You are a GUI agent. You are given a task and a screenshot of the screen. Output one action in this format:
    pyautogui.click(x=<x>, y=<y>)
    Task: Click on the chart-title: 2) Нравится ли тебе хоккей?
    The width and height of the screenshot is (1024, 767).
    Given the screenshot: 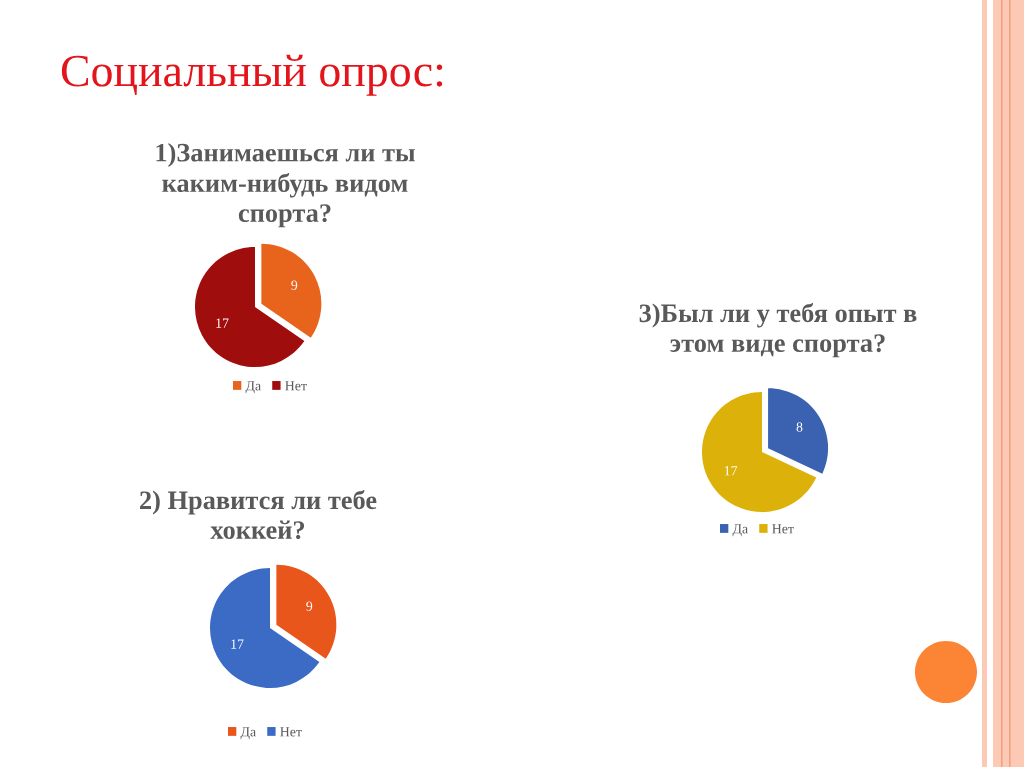 What is the action you would take?
    pyautogui.click(x=258, y=515)
    